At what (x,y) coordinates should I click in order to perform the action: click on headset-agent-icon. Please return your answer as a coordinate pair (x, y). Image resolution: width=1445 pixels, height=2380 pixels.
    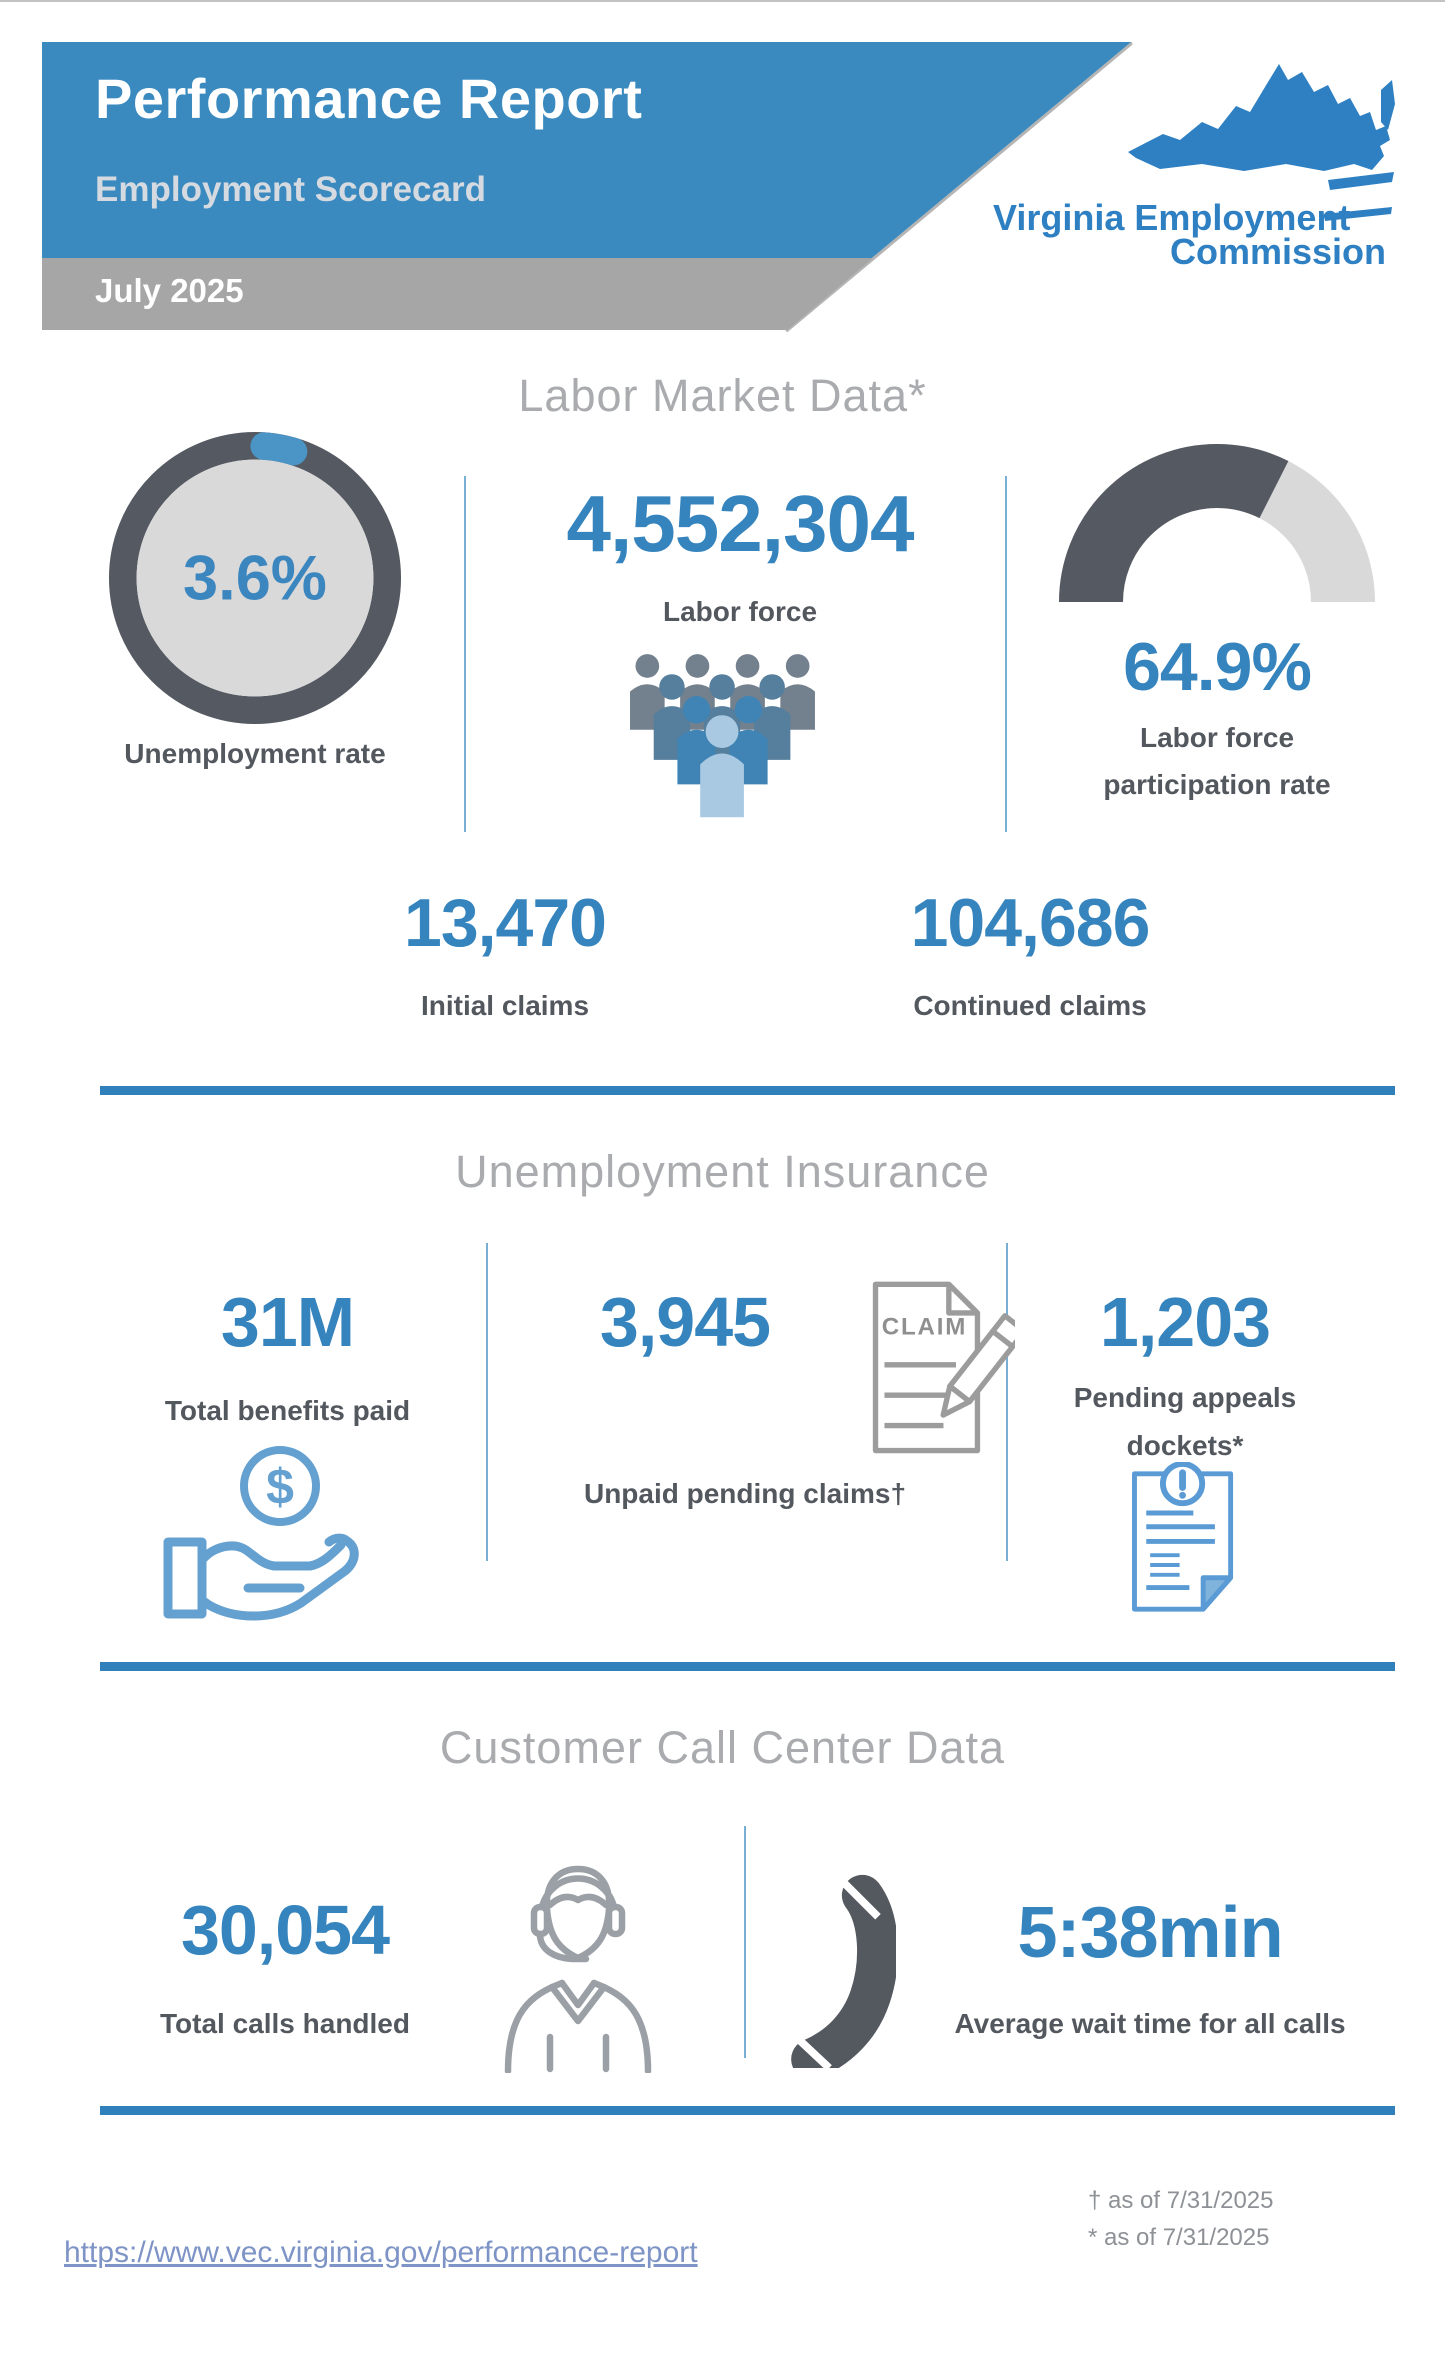
    Looking at the image, I should click on (579, 1959).